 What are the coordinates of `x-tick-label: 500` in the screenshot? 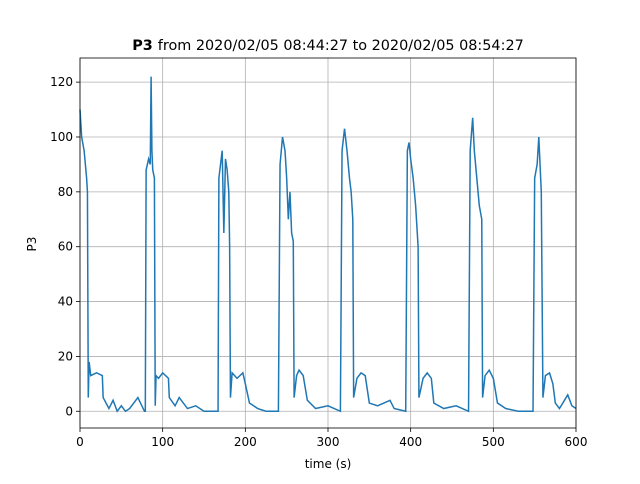 It's located at (493, 442).